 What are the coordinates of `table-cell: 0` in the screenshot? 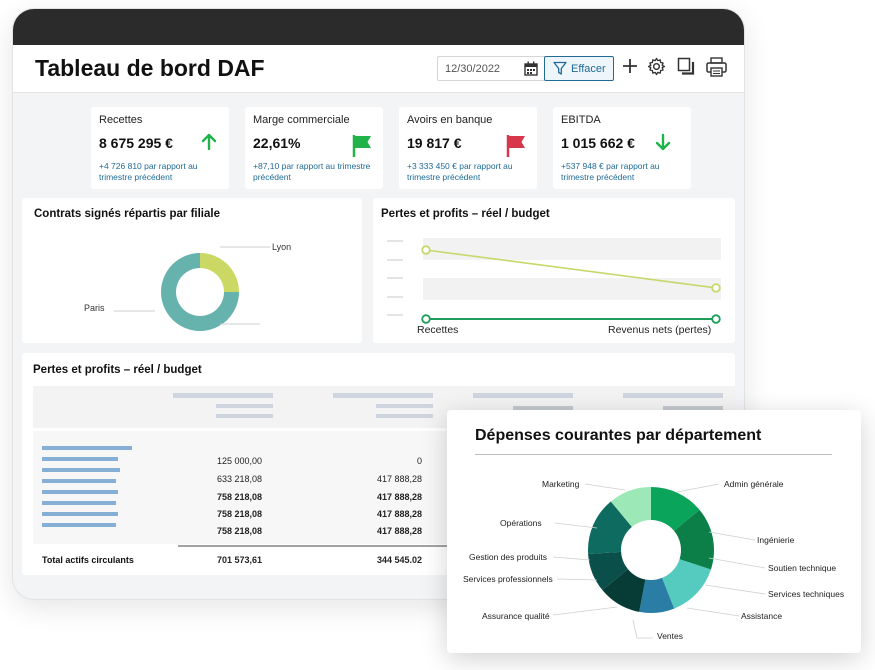 It's located at (419, 461).